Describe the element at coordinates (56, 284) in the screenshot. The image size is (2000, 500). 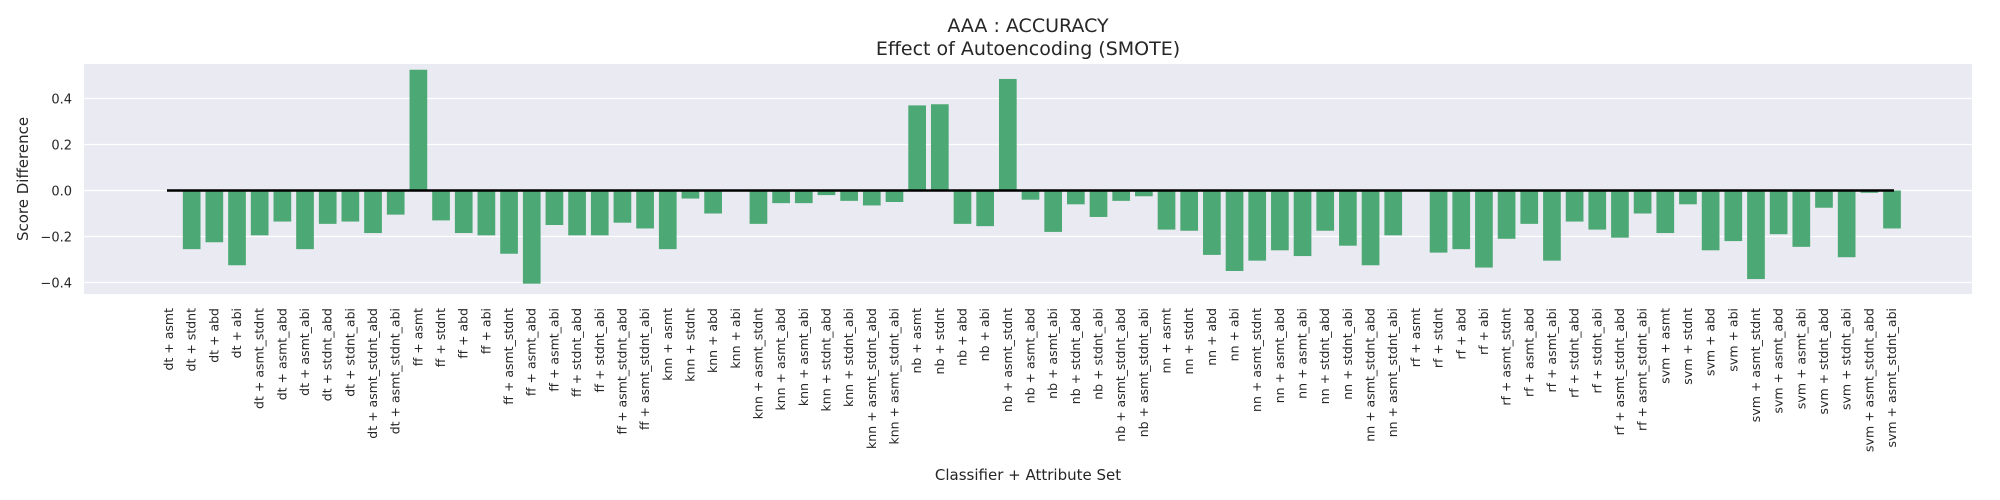
I see `y-tick-label: −0.4` at that location.